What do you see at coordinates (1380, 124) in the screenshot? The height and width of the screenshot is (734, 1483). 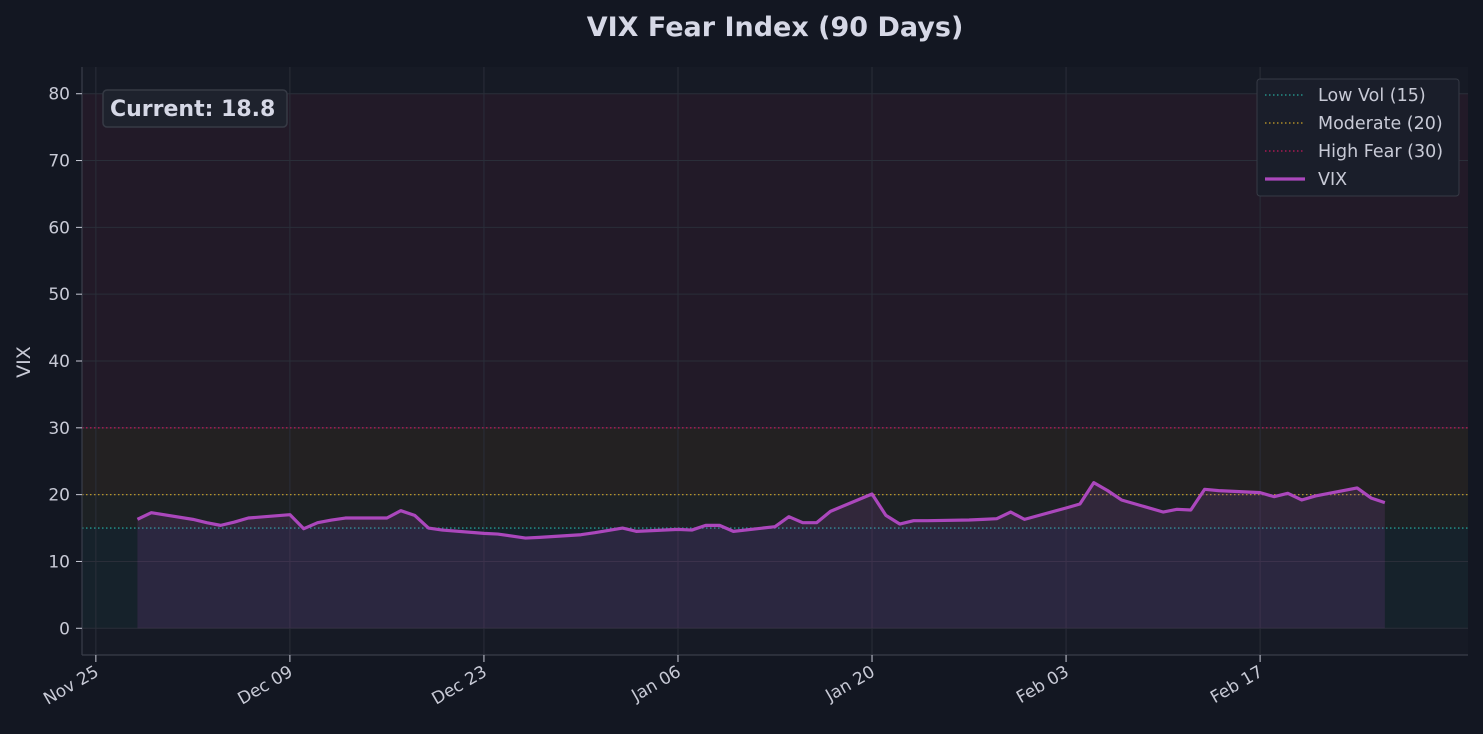 I see `legend-label: Moderate (20)` at bounding box center [1380, 124].